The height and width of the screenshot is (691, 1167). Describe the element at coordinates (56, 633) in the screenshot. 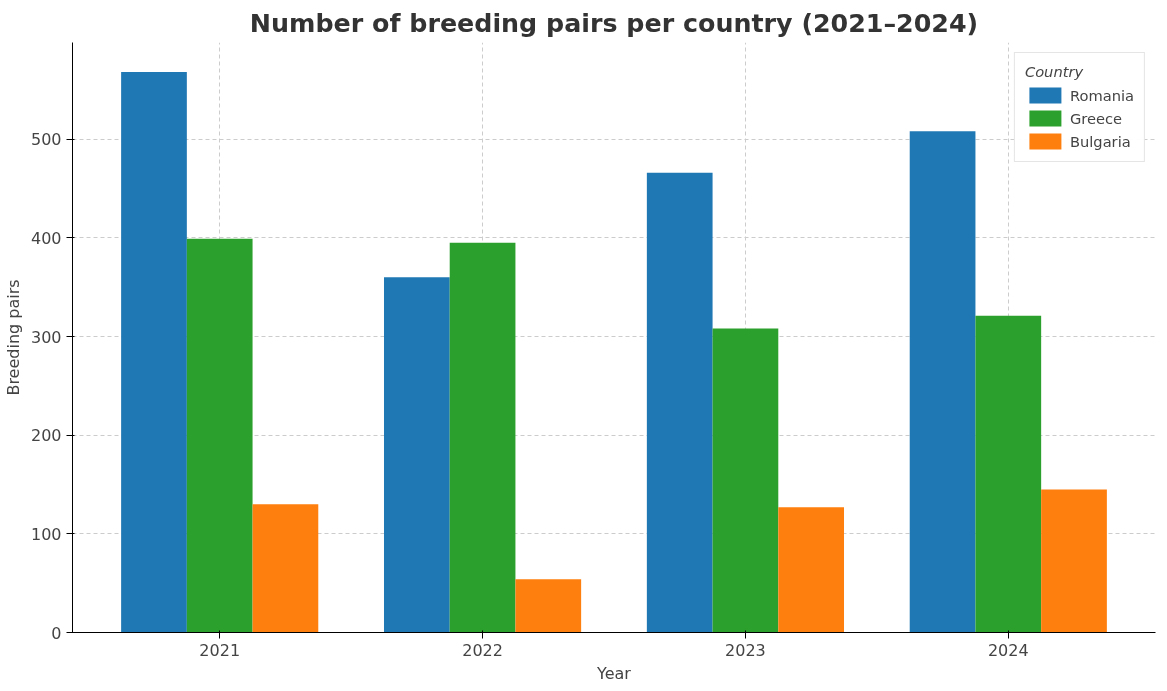

I see `y-tick-label: 0` at that location.